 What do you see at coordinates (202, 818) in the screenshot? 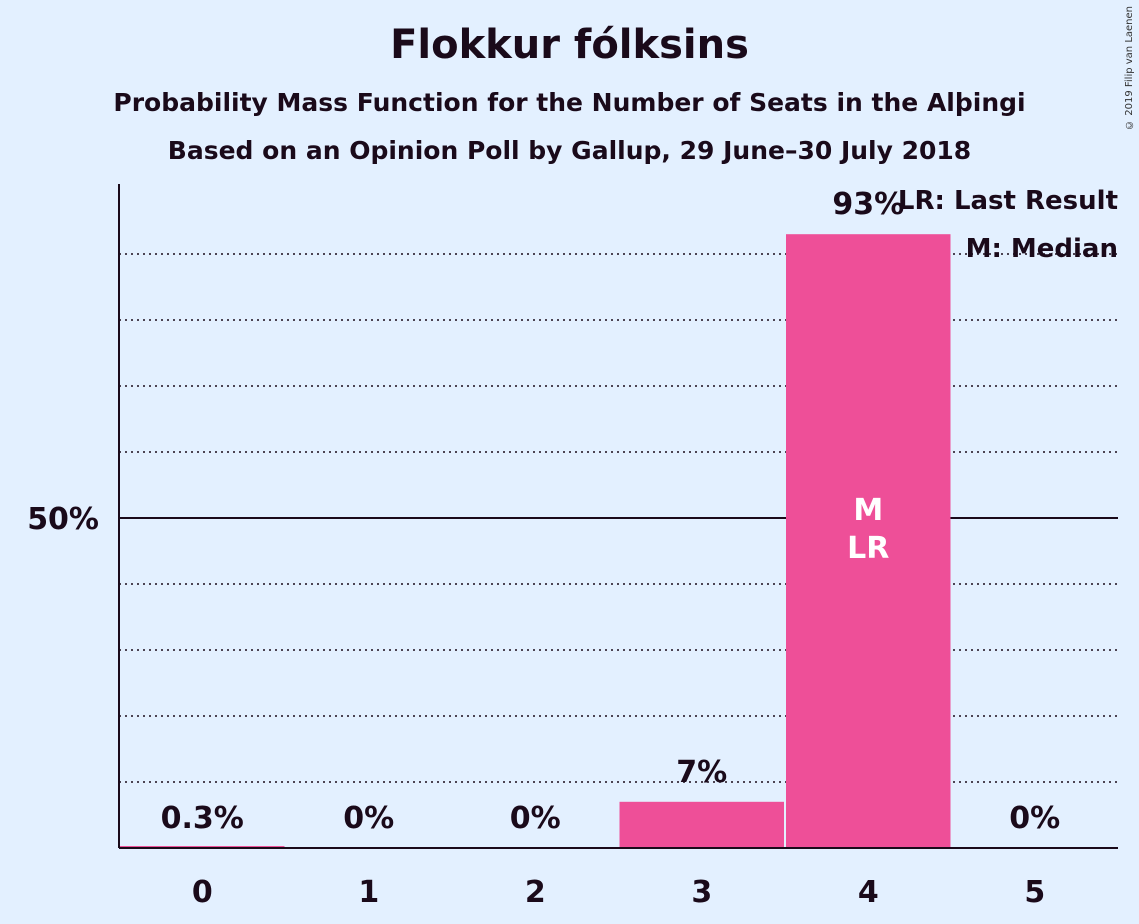
I see `value-label: 0.3%` at bounding box center [202, 818].